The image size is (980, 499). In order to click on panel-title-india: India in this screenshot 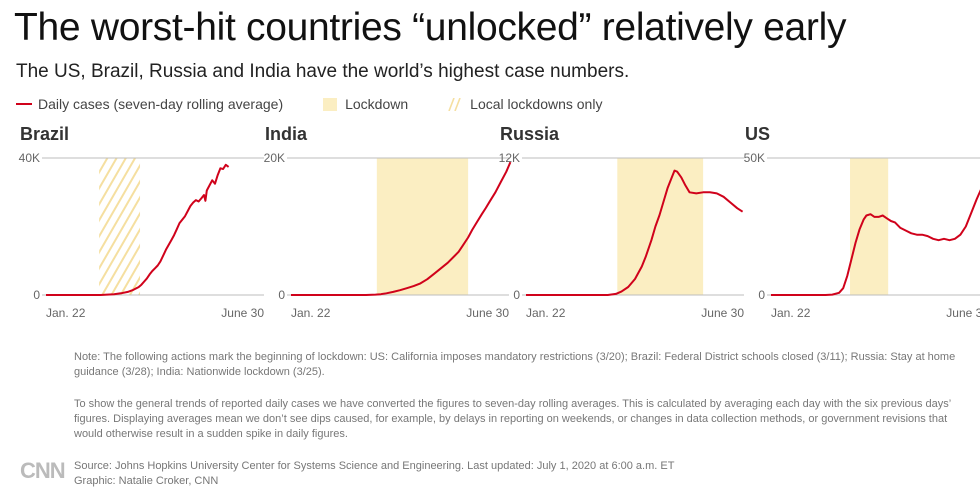, I will do `click(286, 134)`.